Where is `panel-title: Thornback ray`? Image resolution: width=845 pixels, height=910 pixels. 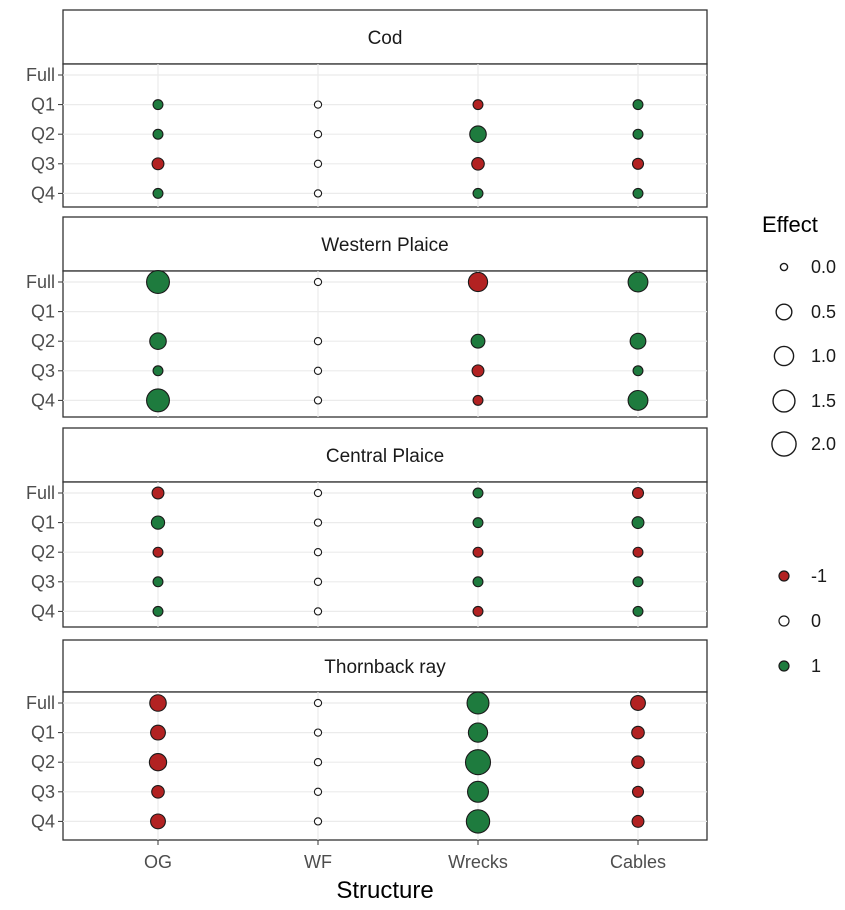 panel-title: Thornback ray is located at coordinates (385, 667).